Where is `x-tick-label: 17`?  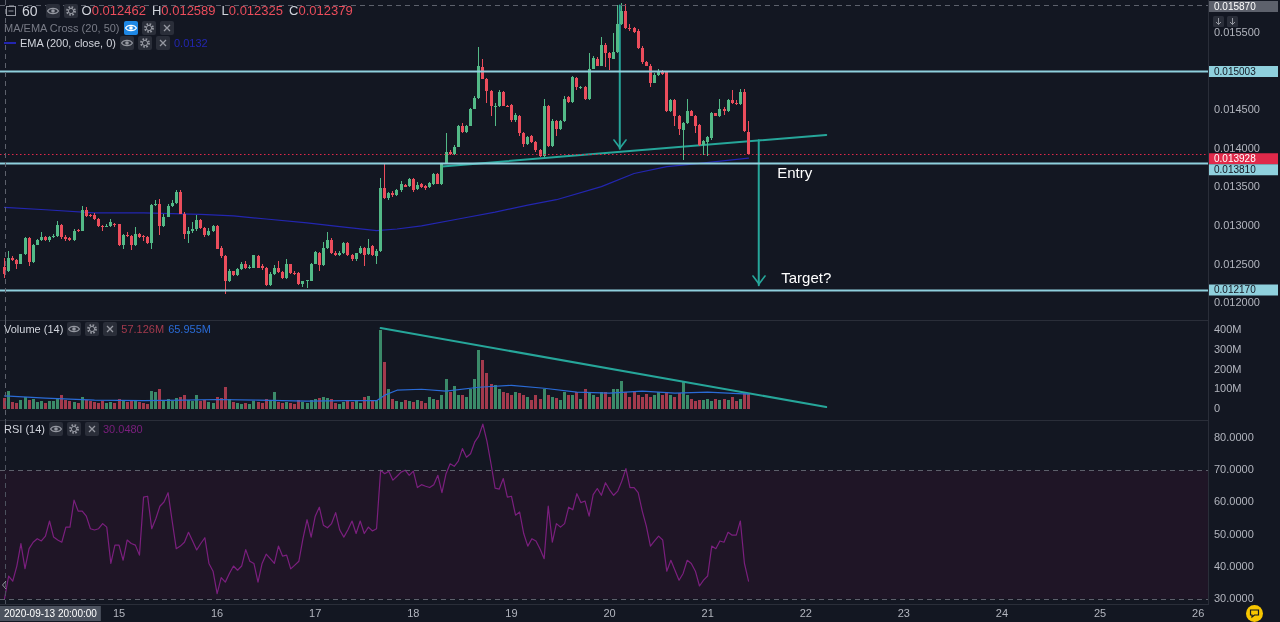
x-tick-label: 17 is located at coordinates (315, 612).